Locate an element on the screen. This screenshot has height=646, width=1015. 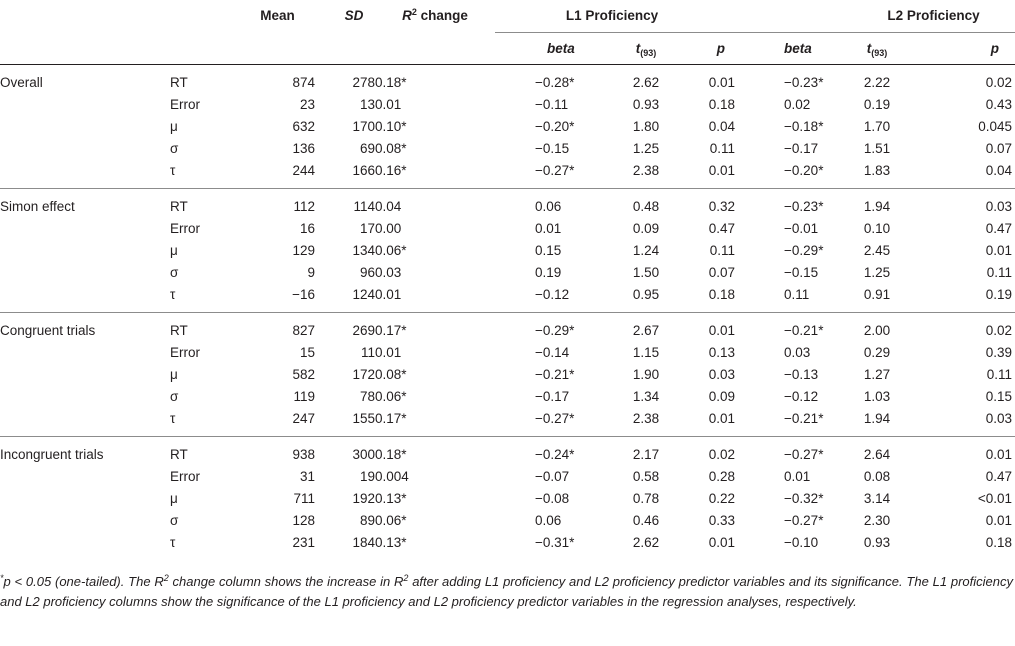
cell-l2-t: 1.70 is located at coordinates (877, 126).